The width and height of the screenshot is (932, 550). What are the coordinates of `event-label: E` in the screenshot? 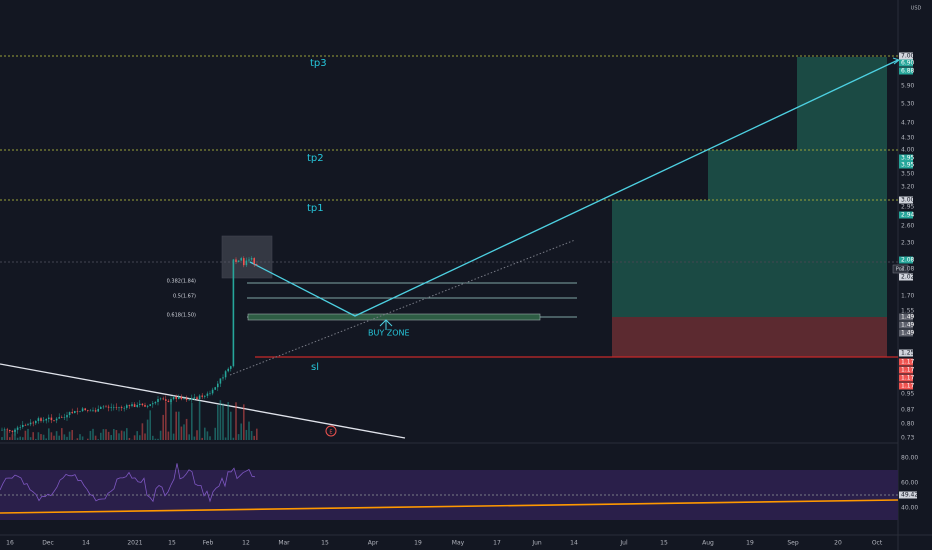 It's located at (330, 433).